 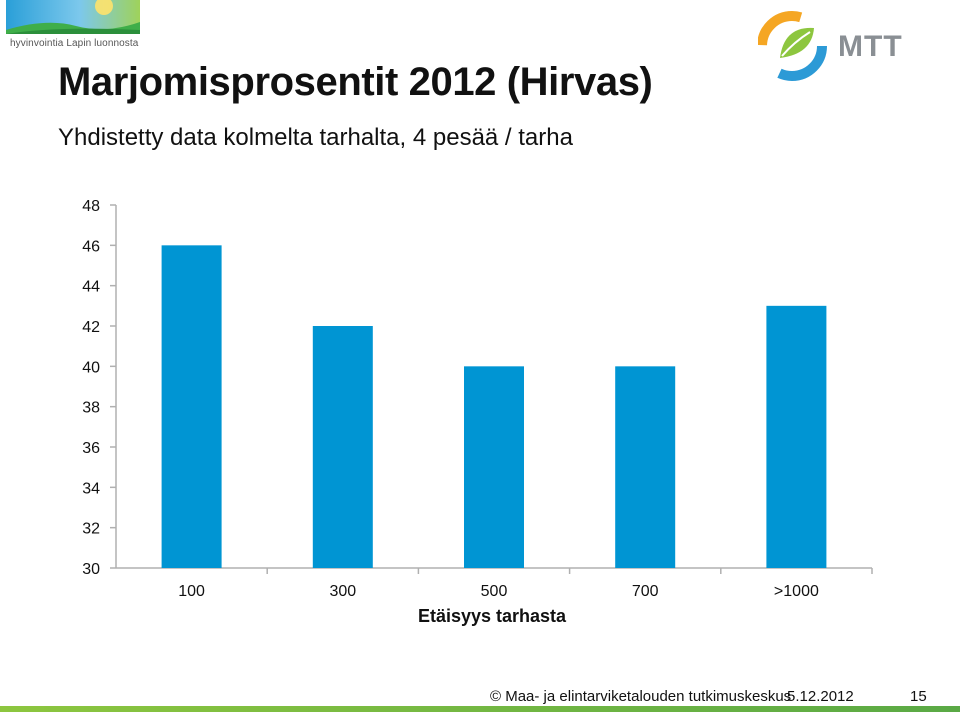 What do you see at coordinates (99, 388) in the screenshot?
I see `y-ticks: 30 32 34 36 38 40 42 44 46 48` at bounding box center [99, 388].